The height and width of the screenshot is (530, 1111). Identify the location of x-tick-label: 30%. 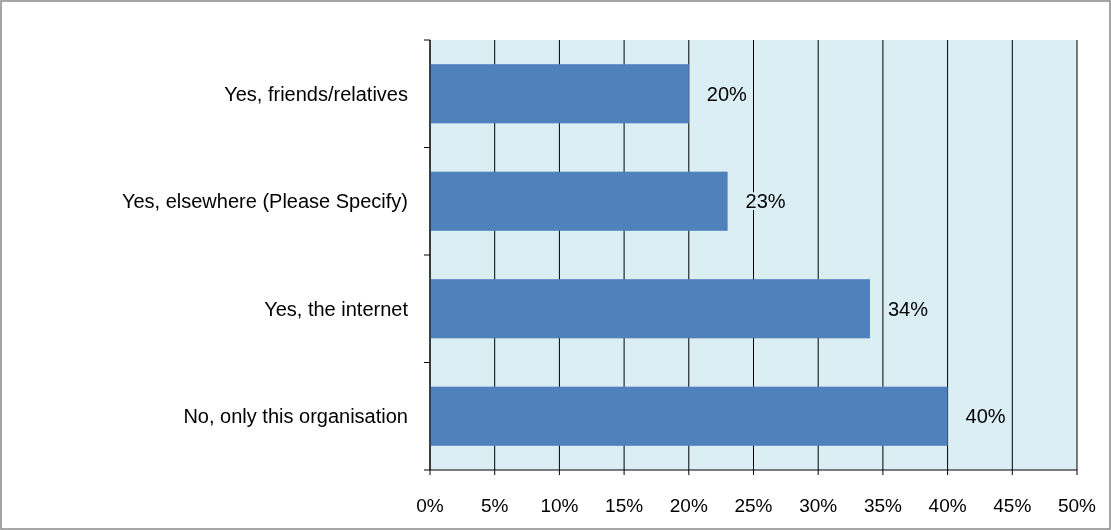
(818, 505).